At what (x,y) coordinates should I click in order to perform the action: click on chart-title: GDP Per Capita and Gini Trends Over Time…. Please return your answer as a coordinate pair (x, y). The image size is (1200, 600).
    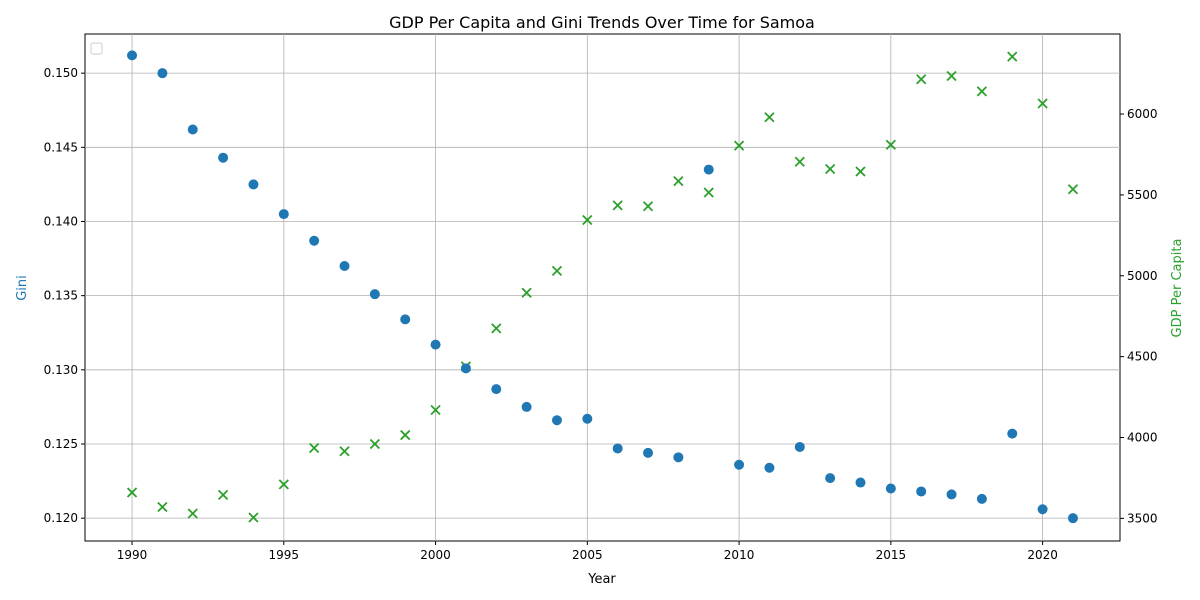
    Looking at the image, I should click on (602, 22).